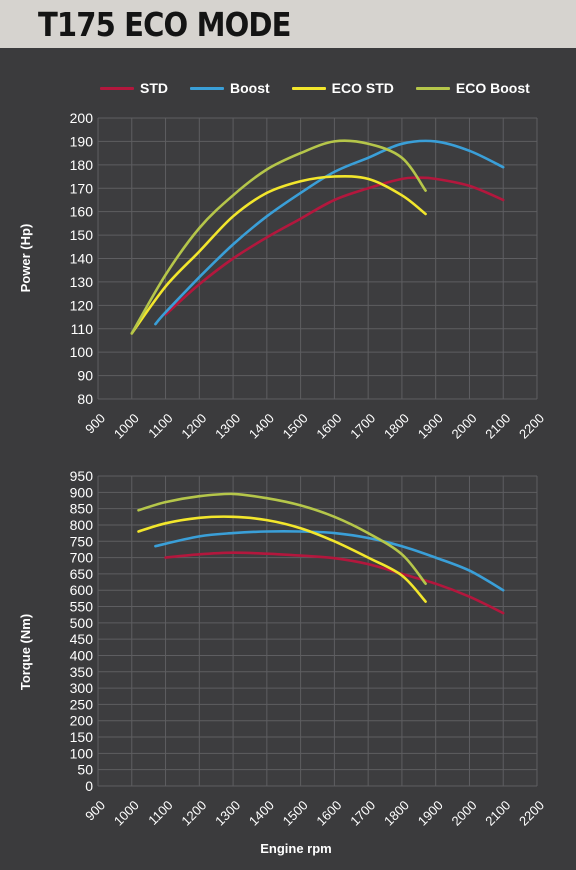 The width and height of the screenshot is (576, 870). What do you see at coordinates (82, 541) in the screenshot?
I see `torque-y-tick-750: 750` at bounding box center [82, 541].